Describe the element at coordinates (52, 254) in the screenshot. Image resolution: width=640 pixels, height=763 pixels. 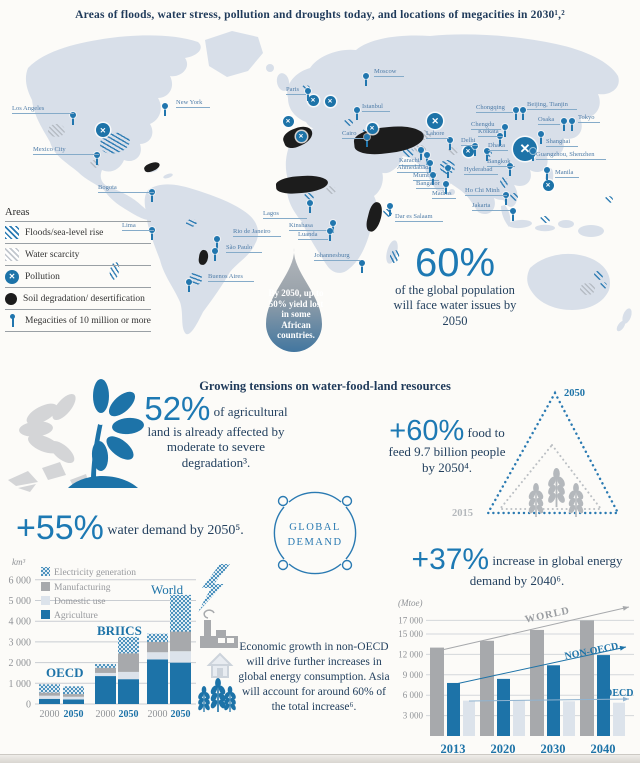
I see `legend-label: Water scarcity` at that location.